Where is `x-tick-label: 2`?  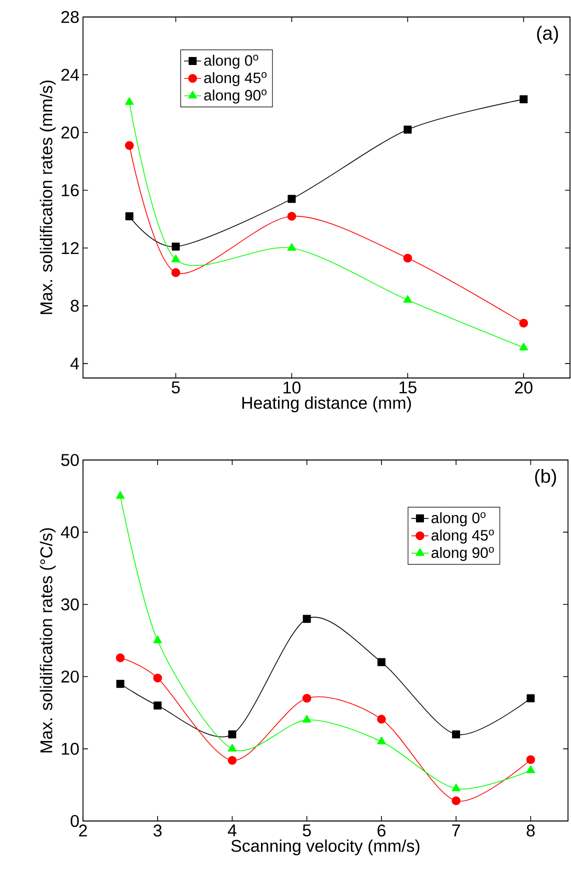 x-tick-label: 2 is located at coordinates (83, 830).